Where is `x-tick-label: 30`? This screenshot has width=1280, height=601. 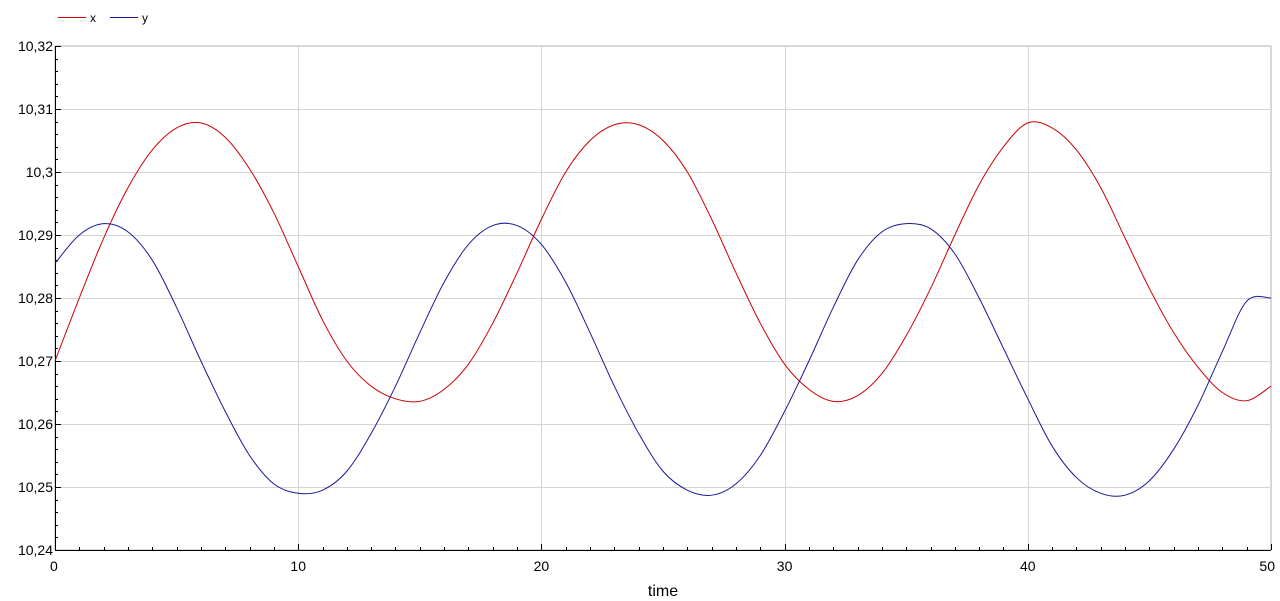 x-tick-label: 30 is located at coordinates (785, 566).